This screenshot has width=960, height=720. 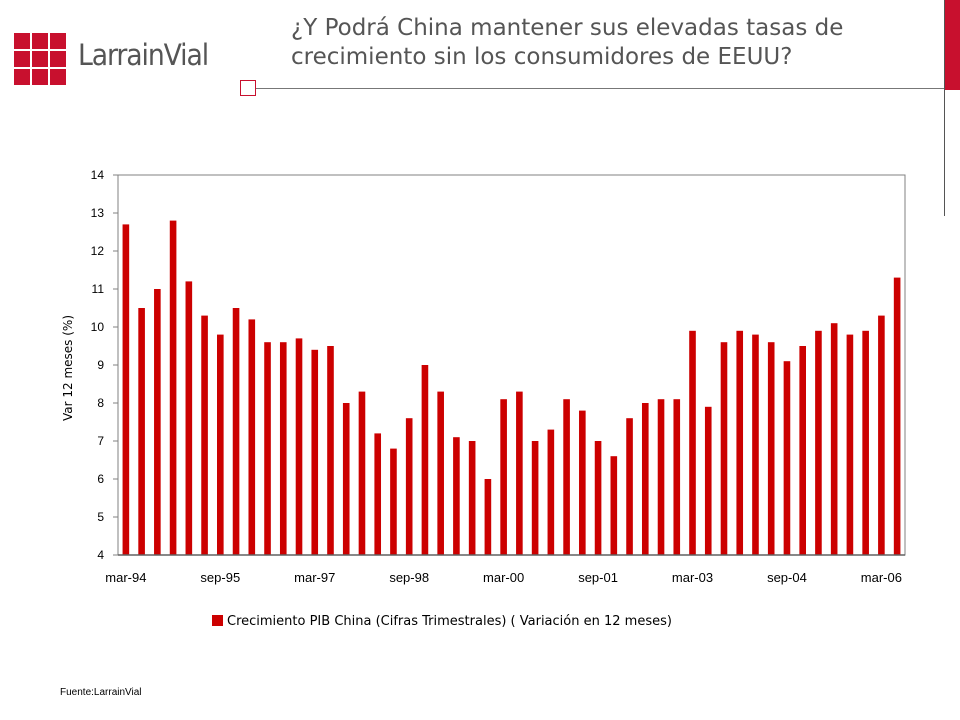 What do you see at coordinates (98, 251) in the screenshot?
I see `y-tick-label: 12` at bounding box center [98, 251].